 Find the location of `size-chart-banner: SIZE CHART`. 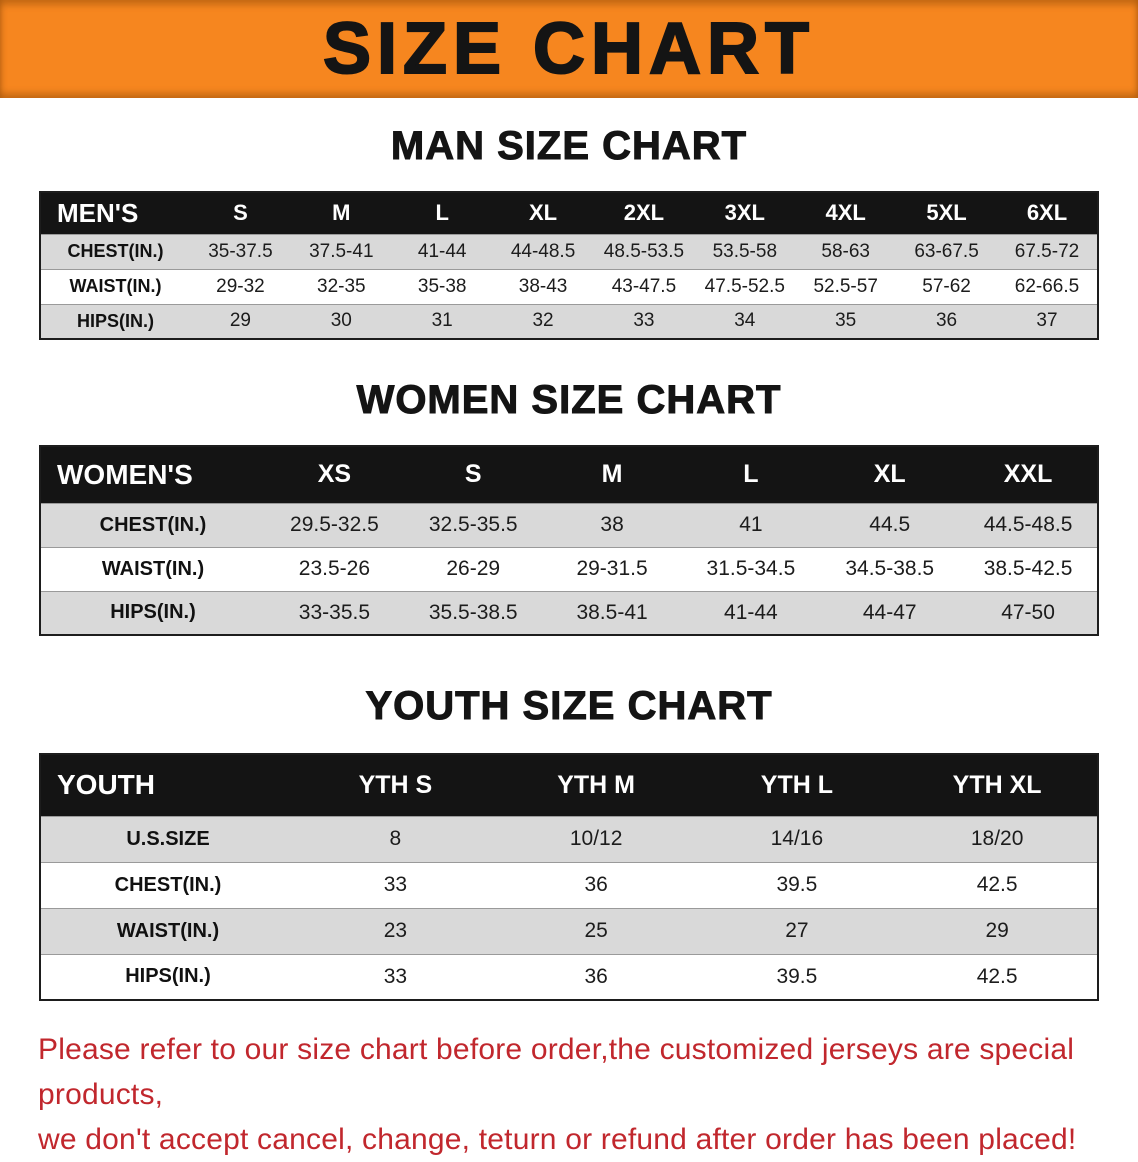

size-chart-banner: SIZE CHART is located at coordinates (569, 49).